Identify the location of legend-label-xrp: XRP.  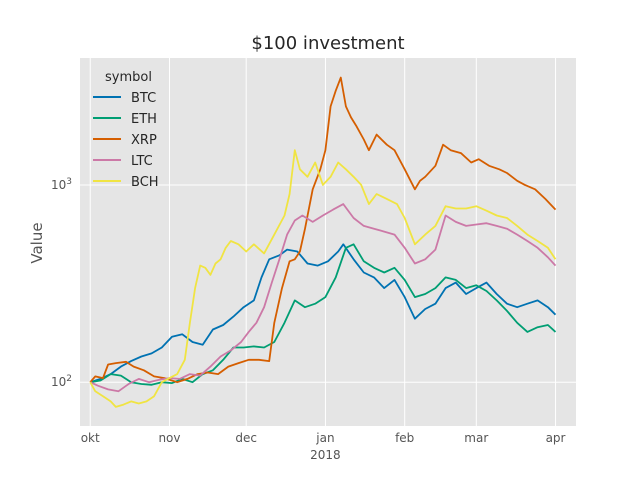
(144, 140).